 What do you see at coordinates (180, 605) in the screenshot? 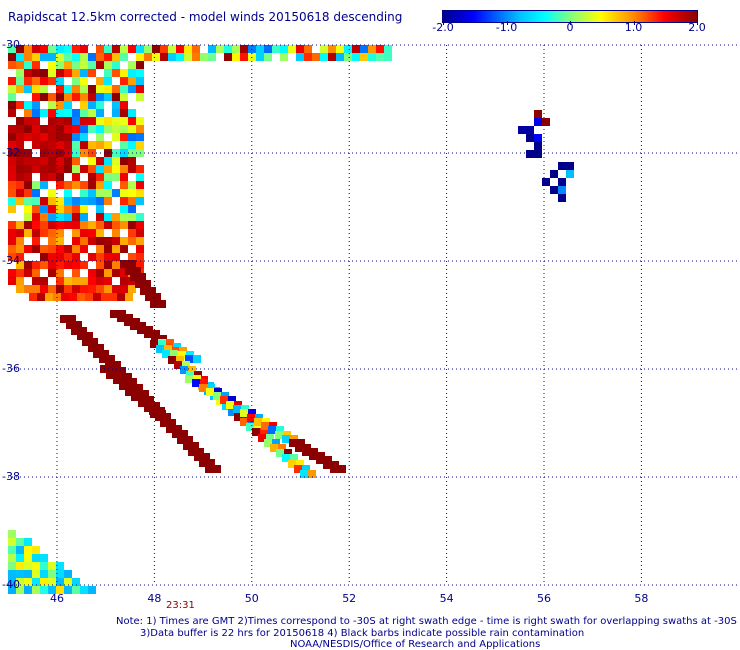
I see `swath-time-label: 23:31` at bounding box center [180, 605].